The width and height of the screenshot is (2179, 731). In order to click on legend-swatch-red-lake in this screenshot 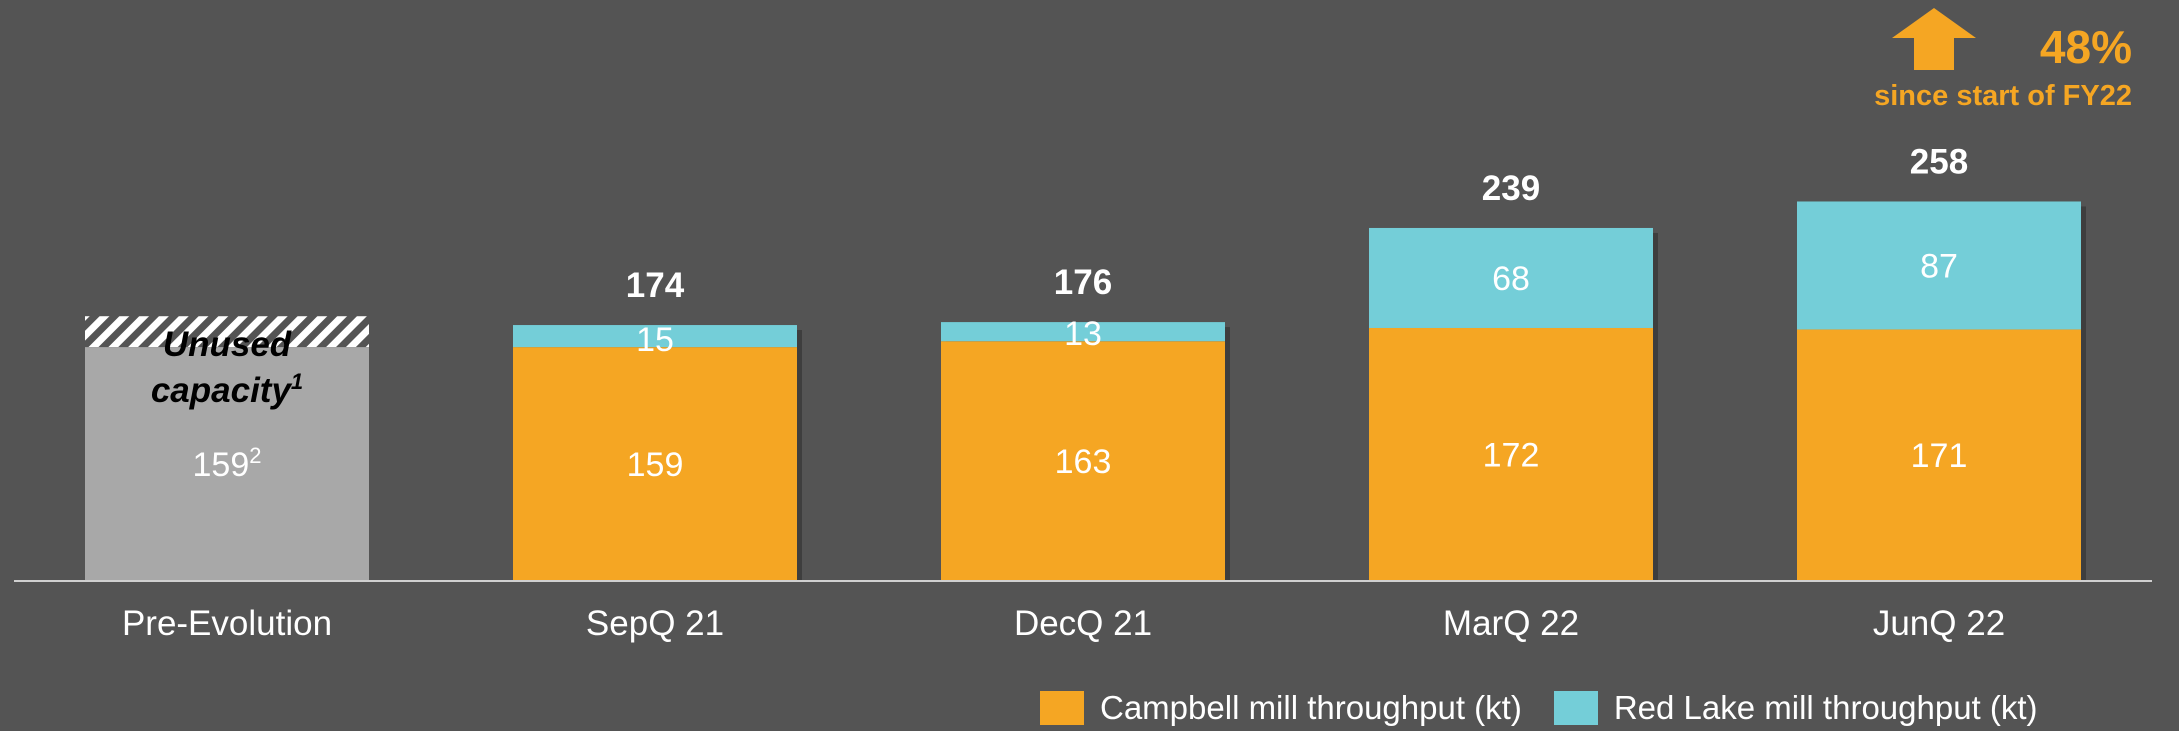, I will do `click(1575, 708)`.